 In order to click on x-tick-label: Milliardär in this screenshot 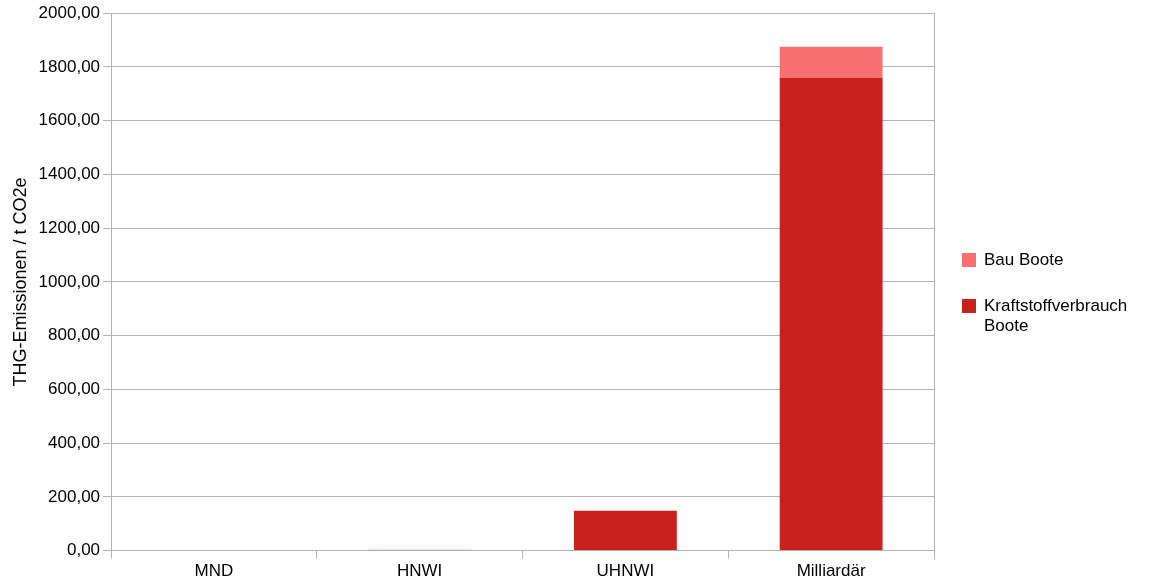, I will do `click(831, 571)`.